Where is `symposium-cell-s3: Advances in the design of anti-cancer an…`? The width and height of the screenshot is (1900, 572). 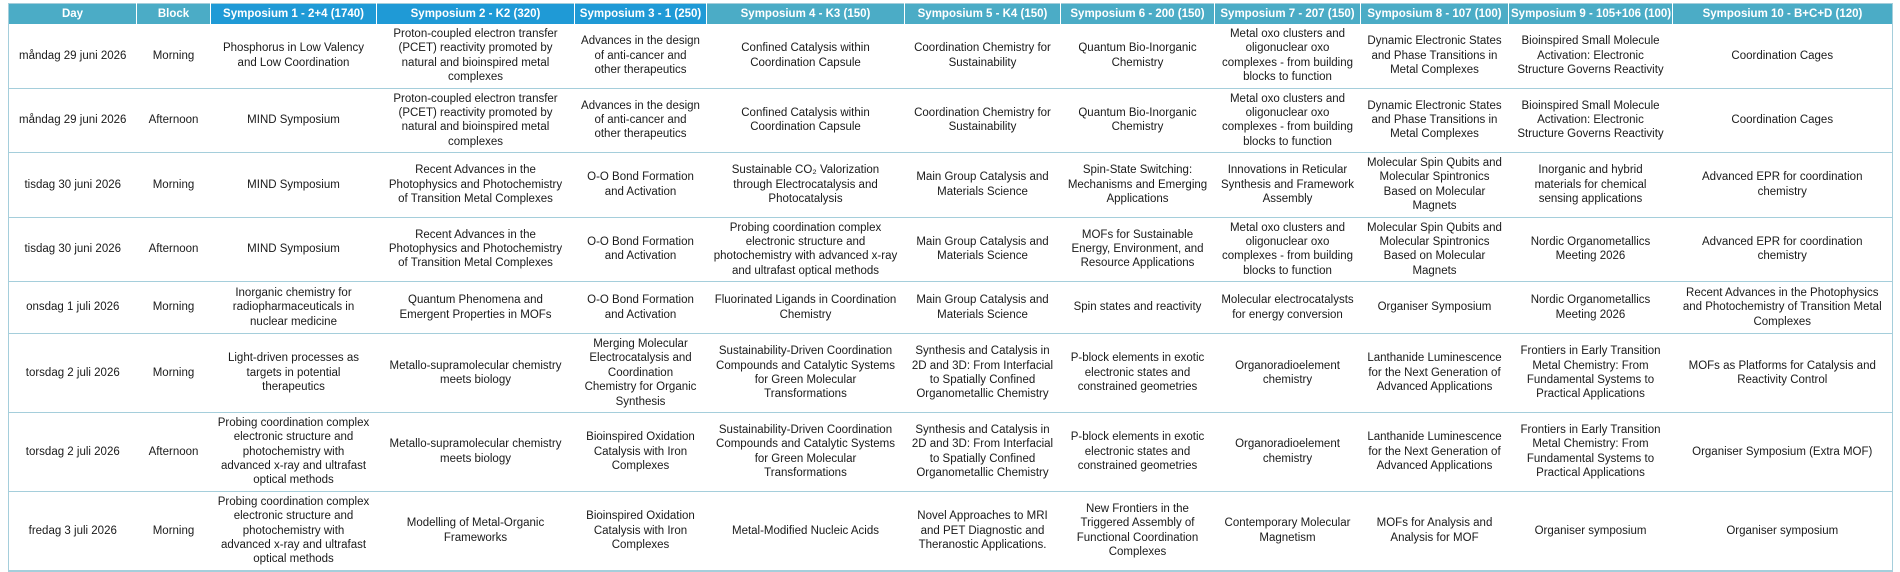
symposium-cell-s3: Advances in the design of anti-cancer an… is located at coordinates (640, 56).